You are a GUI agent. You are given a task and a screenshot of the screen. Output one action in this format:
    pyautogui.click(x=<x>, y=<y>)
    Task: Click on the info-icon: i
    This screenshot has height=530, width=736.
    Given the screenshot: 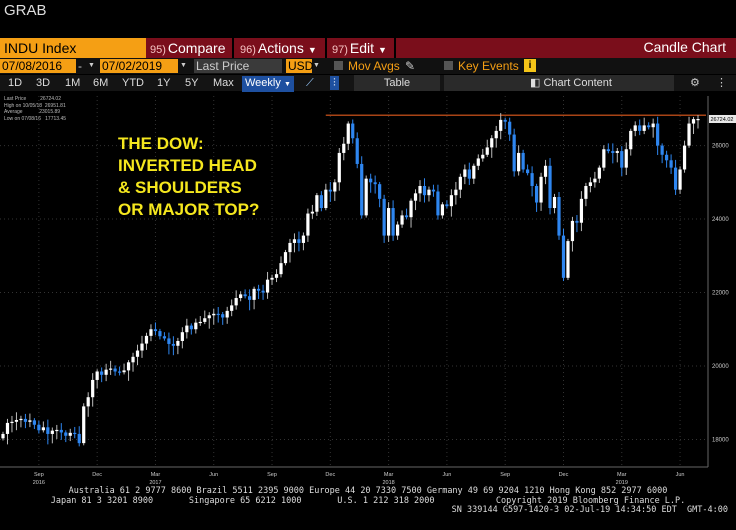 What is the action you would take?
    pyautogui.click(x=530, y=65)
    